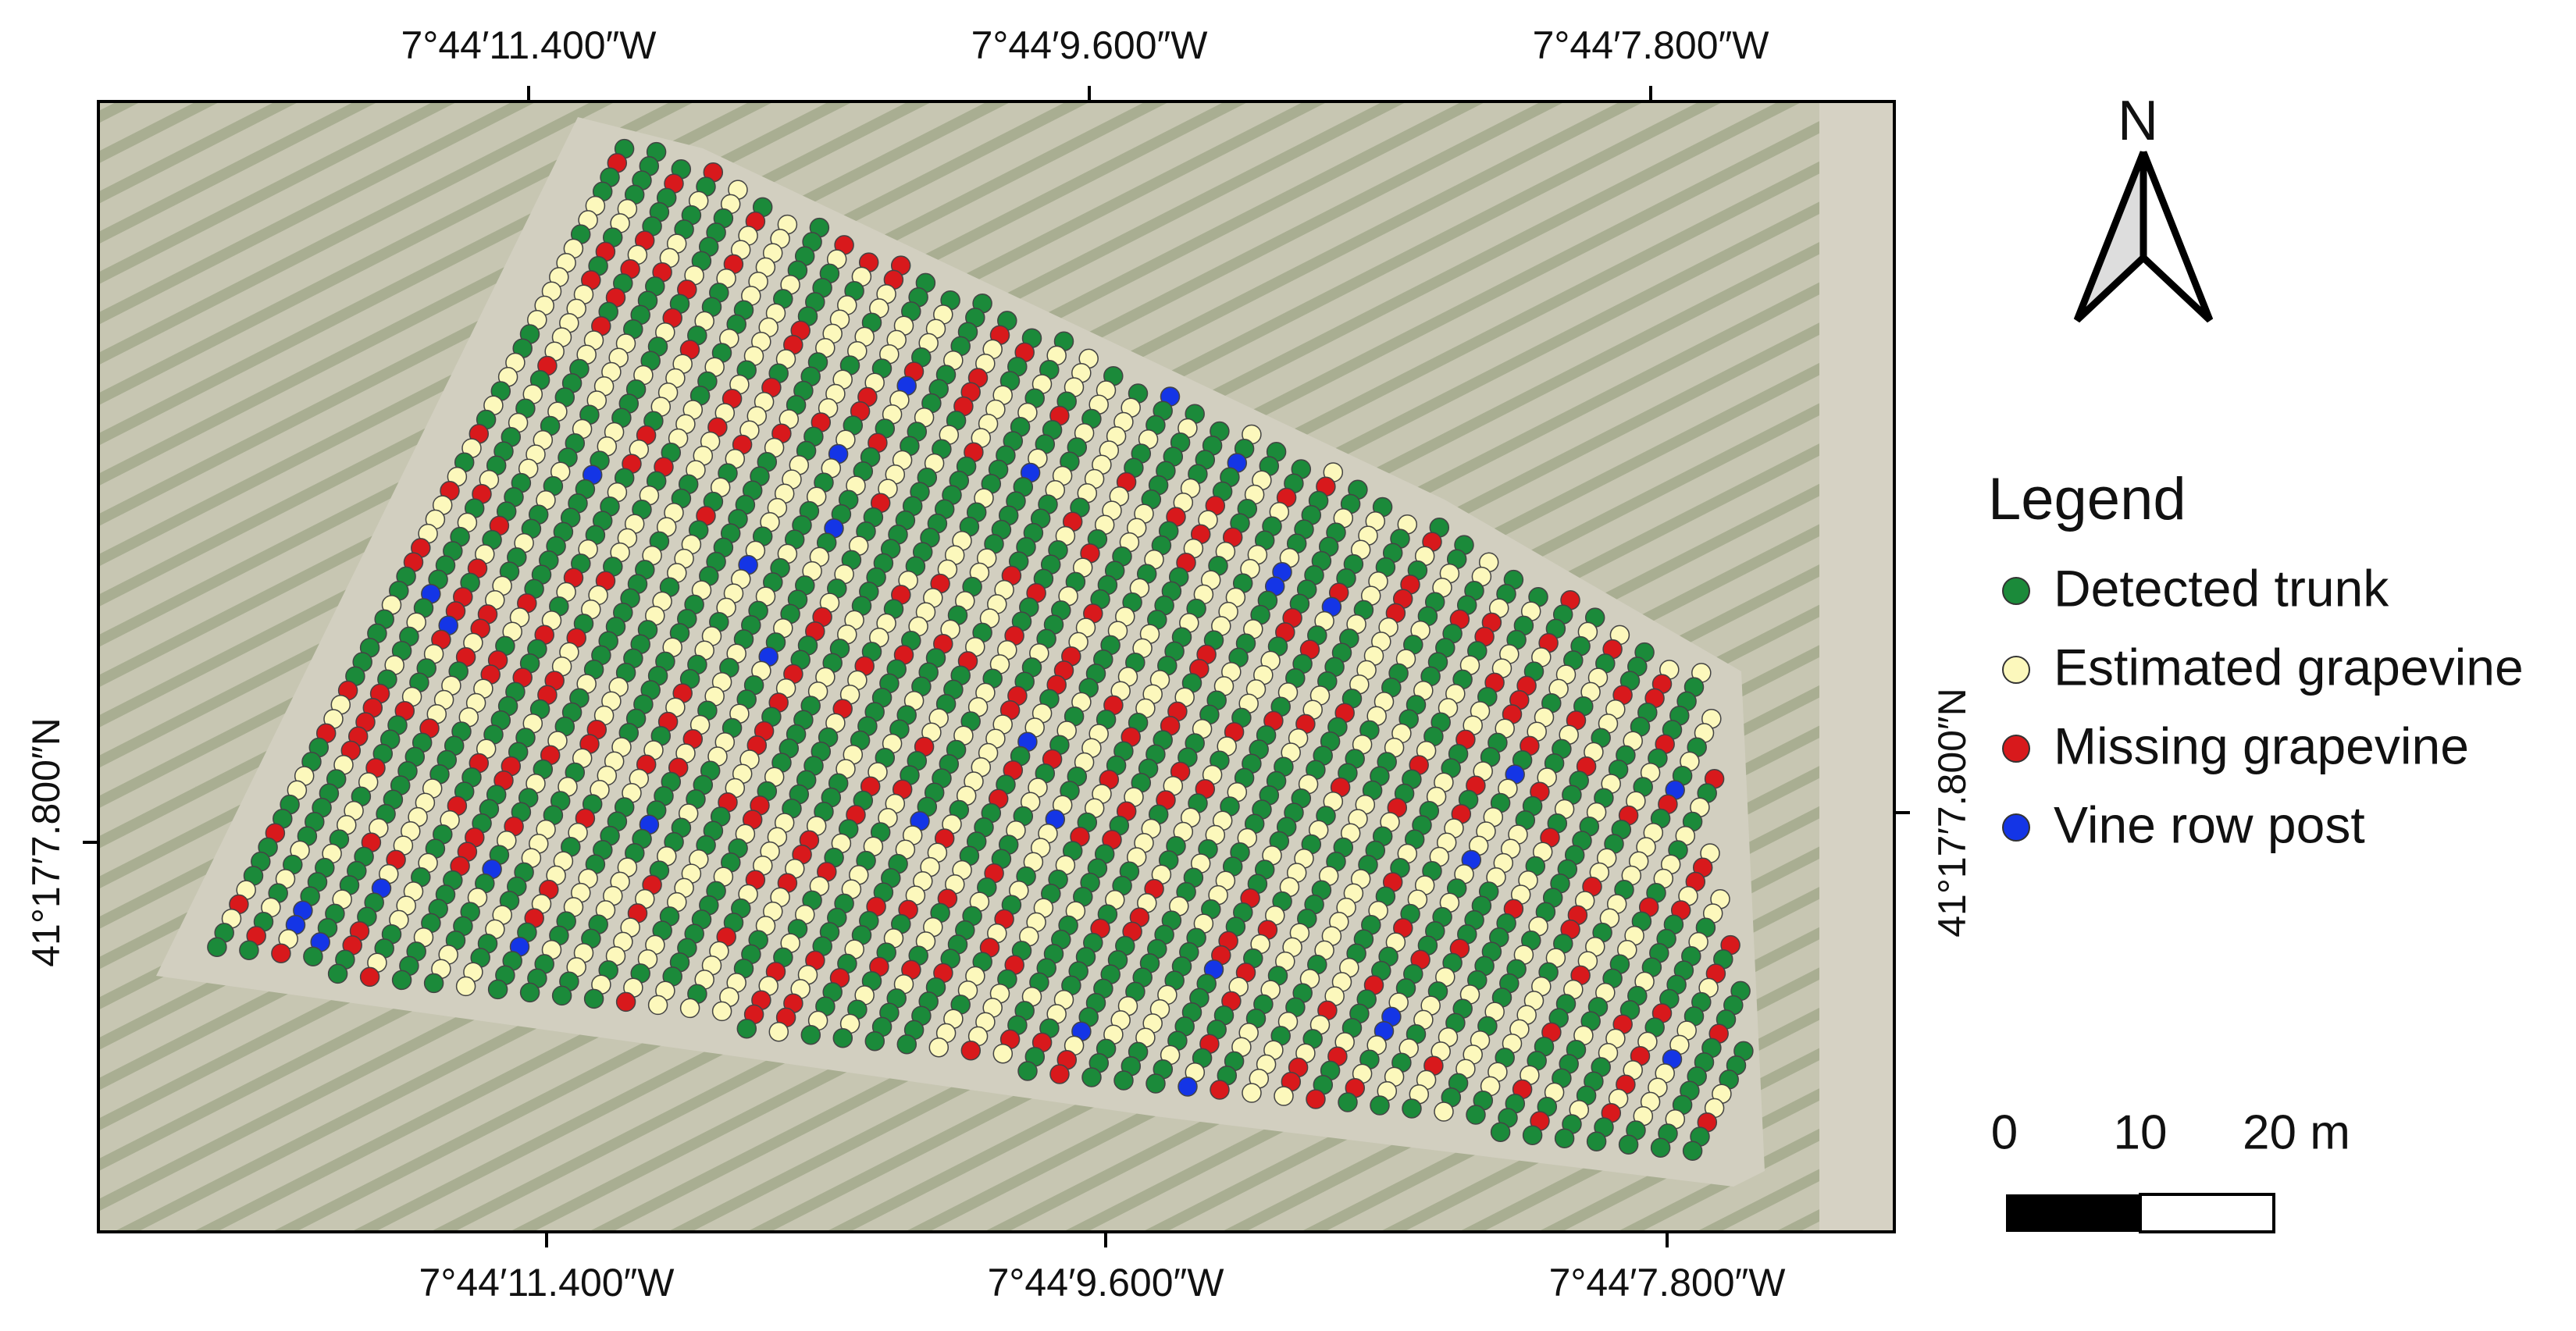  Describe the element at coordinates (2177, 237) in the screenshot. I see `north-arrow-right` at that location.